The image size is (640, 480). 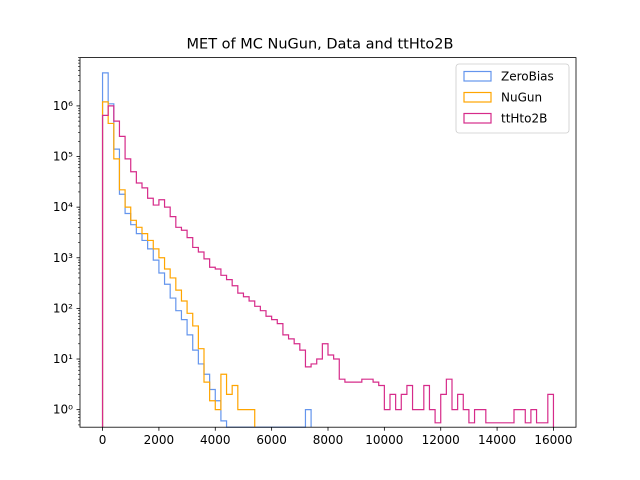 What do you see at coordinates (63, 207) in the screenshot?
I see `y-tick-label: 10⁴` at bounding box center [63, 207].